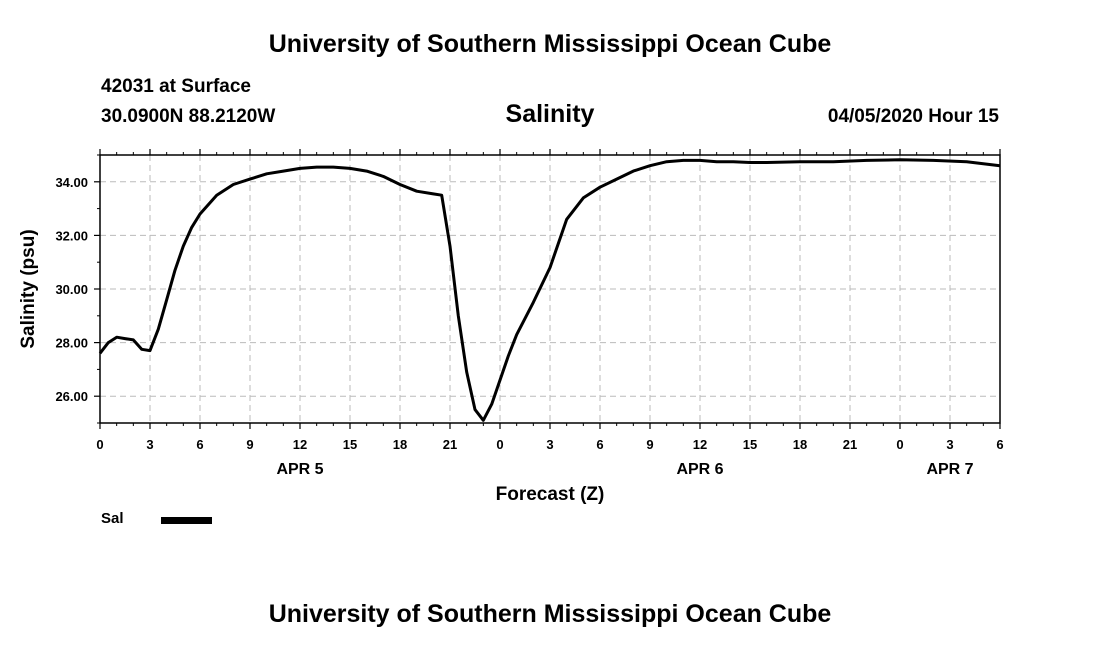 The height and width of the screenshot is (650, 1100). Describe the element at coordinates (186, 520) in the screenshot. I see `legend-swatch` at that location.